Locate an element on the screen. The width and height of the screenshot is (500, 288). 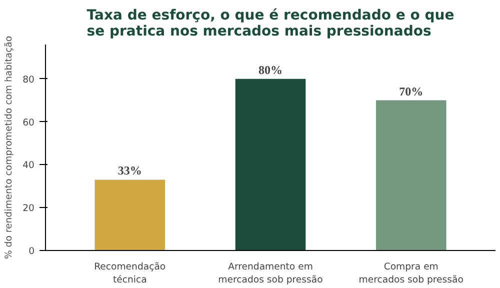
y-tick-label: 40 is located at coordinates (28, 166).